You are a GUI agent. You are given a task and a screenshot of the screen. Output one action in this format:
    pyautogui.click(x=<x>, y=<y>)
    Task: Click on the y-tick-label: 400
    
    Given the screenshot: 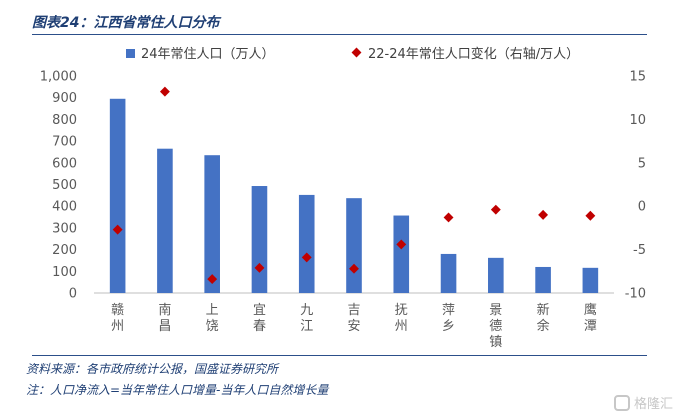 What is the action you would take?
    pyautogui.click(x=64, y=207)
    